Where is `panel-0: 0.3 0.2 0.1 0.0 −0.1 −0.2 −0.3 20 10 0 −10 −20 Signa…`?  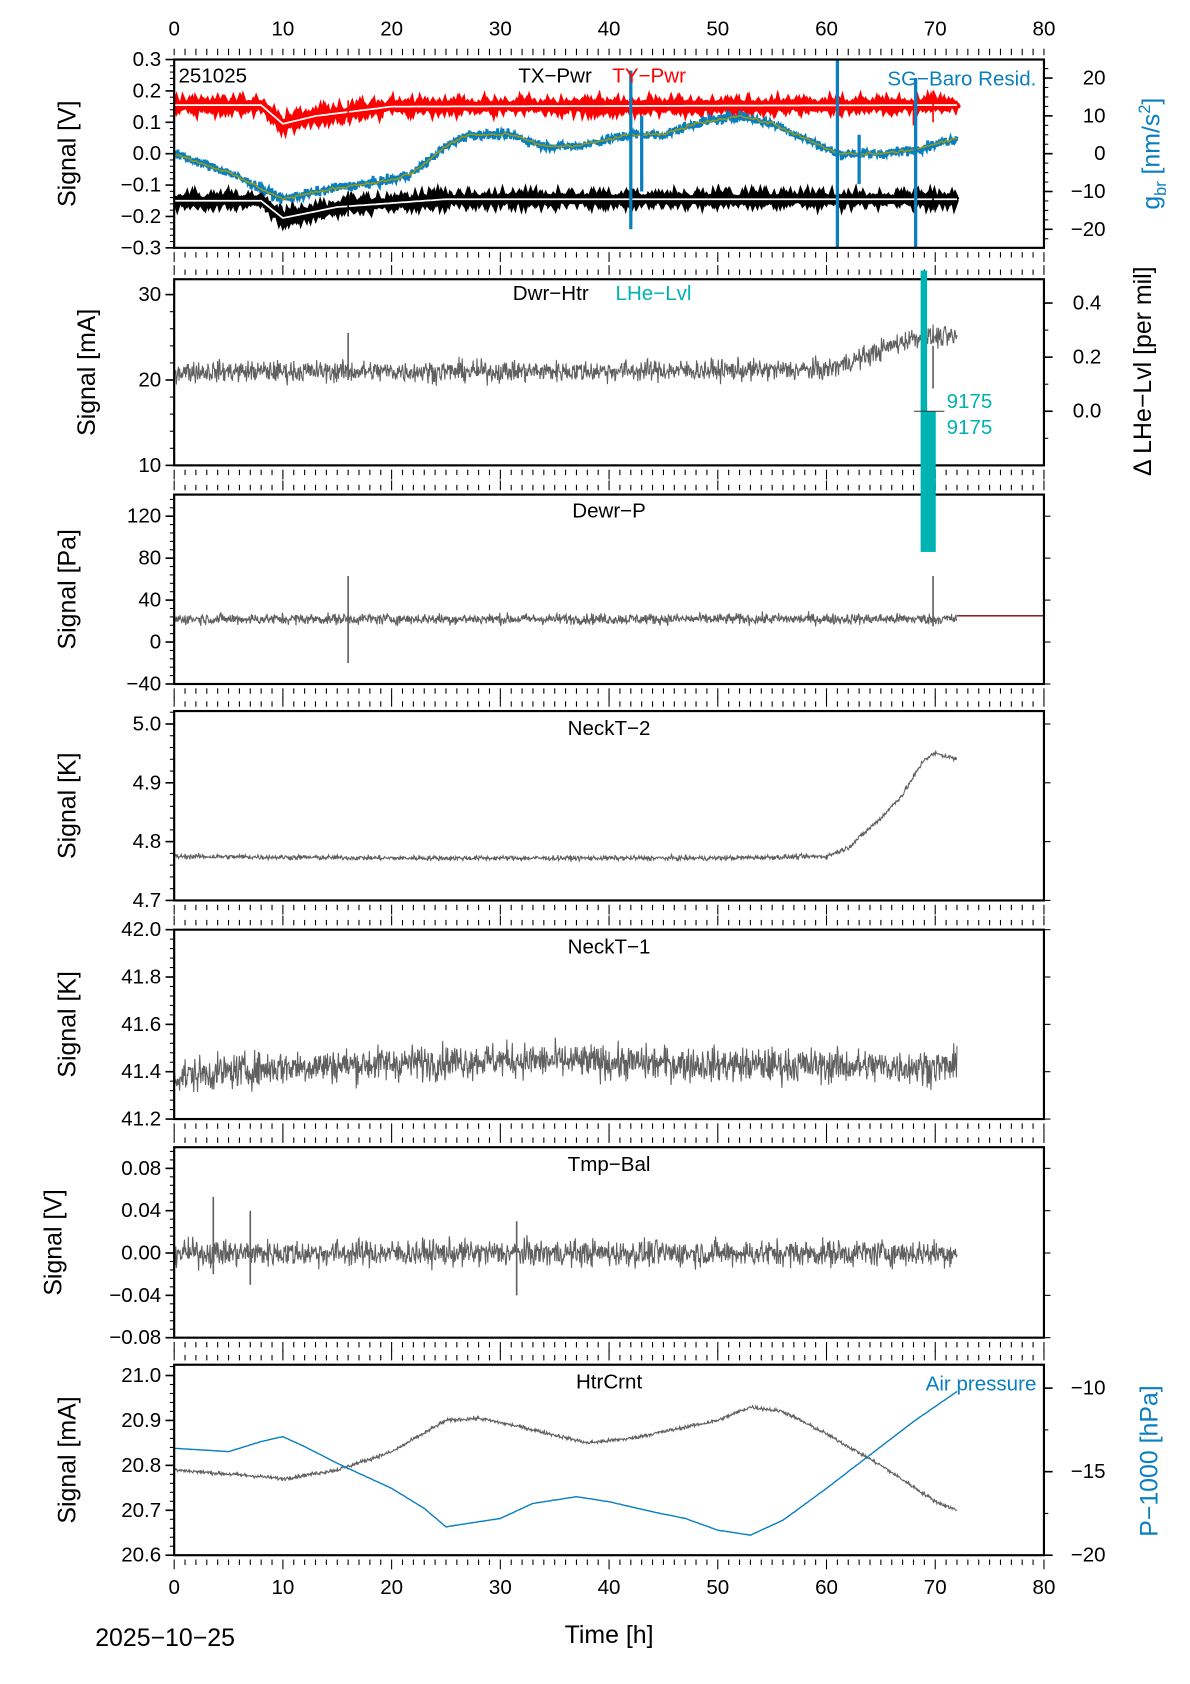 panel-0: 0.3 0.2 0.1 0.0 −0.1 −0.2 −0.3 20 10 0 −10 −20 Signa… is located at coordinates (580, 155).